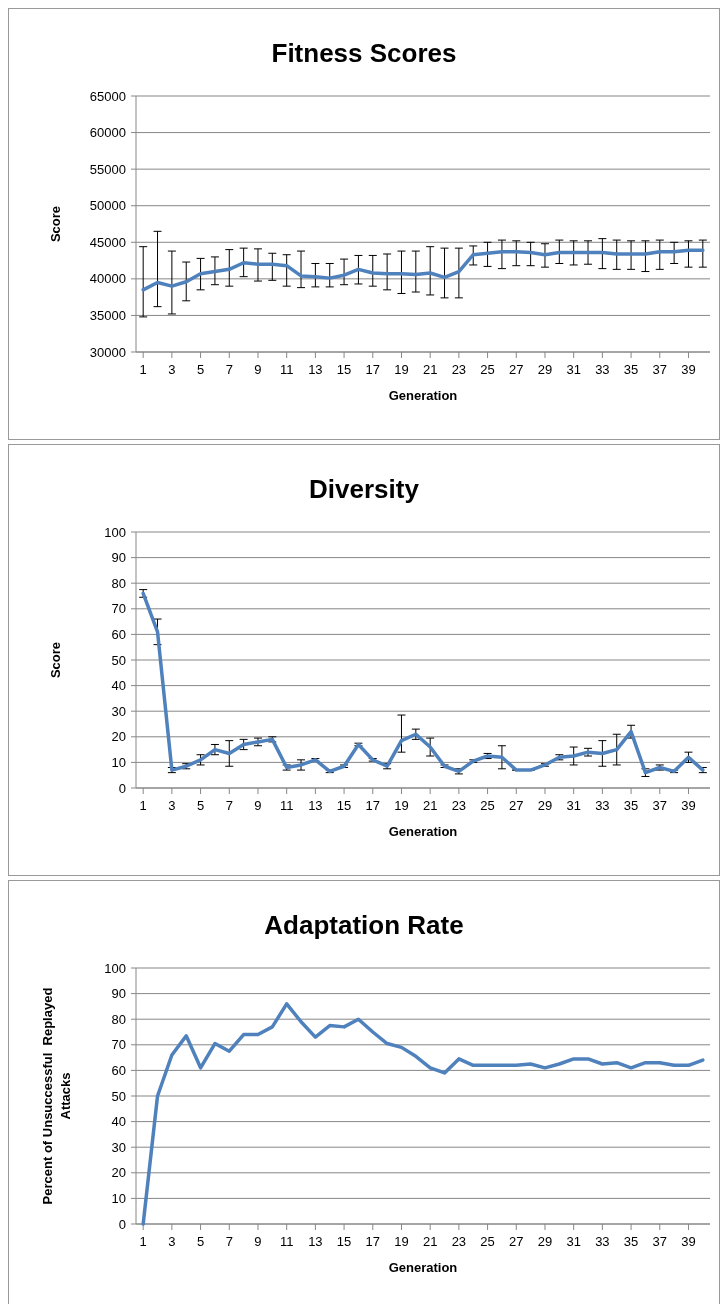 This screenshot has width=720, height=1304. Describe the element at coordinates (107, 169) in the screenshot. I see `y-tick-label: 55000` at that location.